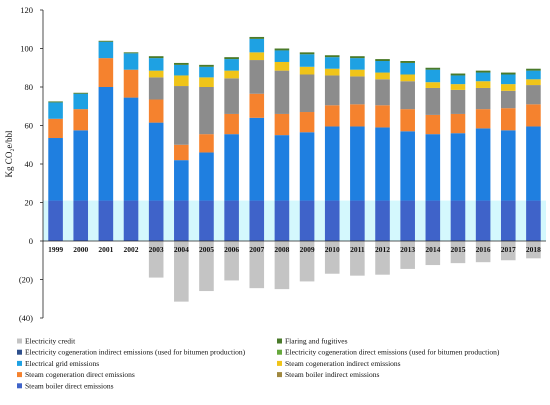 This screenshot has height=405, width=550. I want to click on bar-segment-2013-s4, so click(407, 78).